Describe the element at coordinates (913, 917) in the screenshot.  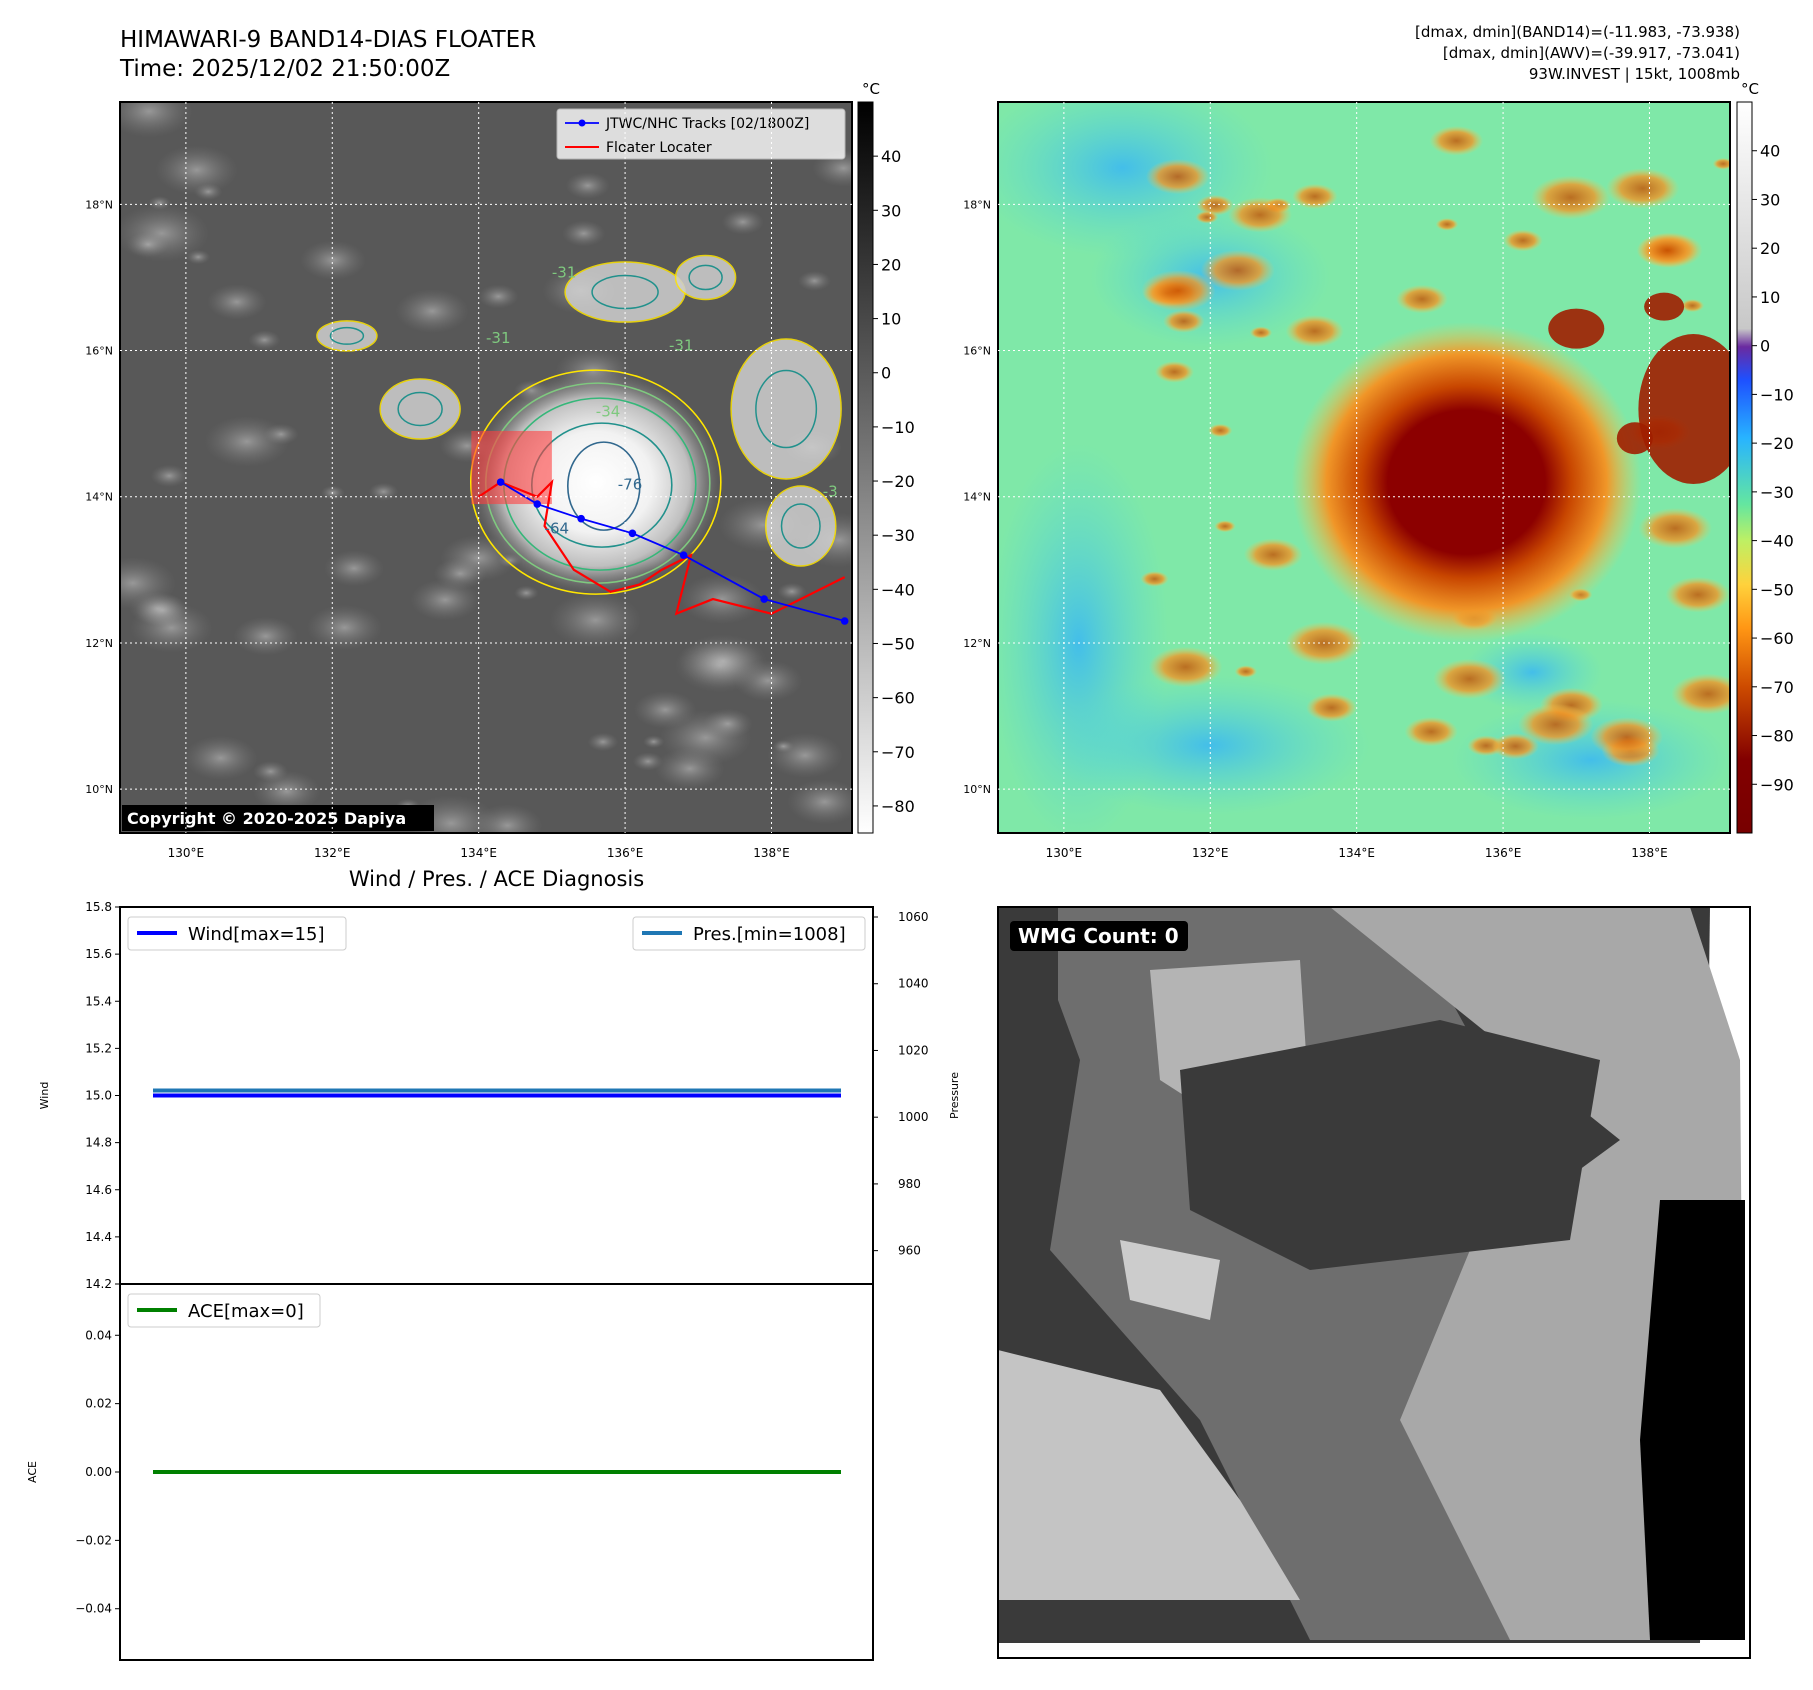
I see `y-right-tick-label: 1060` at that location.